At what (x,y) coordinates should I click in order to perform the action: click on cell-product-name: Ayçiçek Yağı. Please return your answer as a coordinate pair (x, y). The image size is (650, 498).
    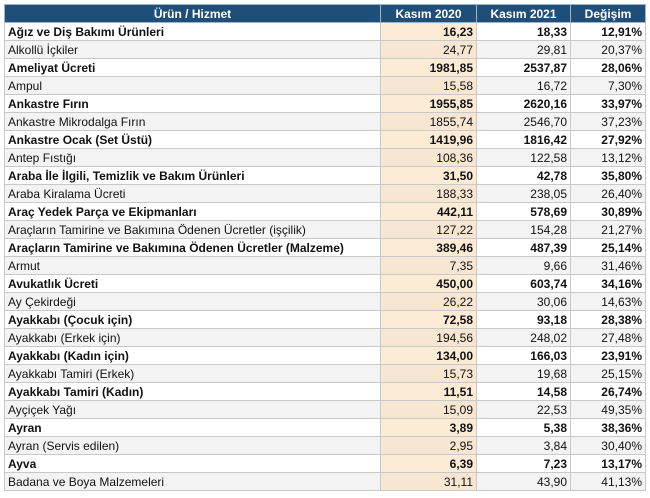
    Looking at the image, I should click on (192, 409).